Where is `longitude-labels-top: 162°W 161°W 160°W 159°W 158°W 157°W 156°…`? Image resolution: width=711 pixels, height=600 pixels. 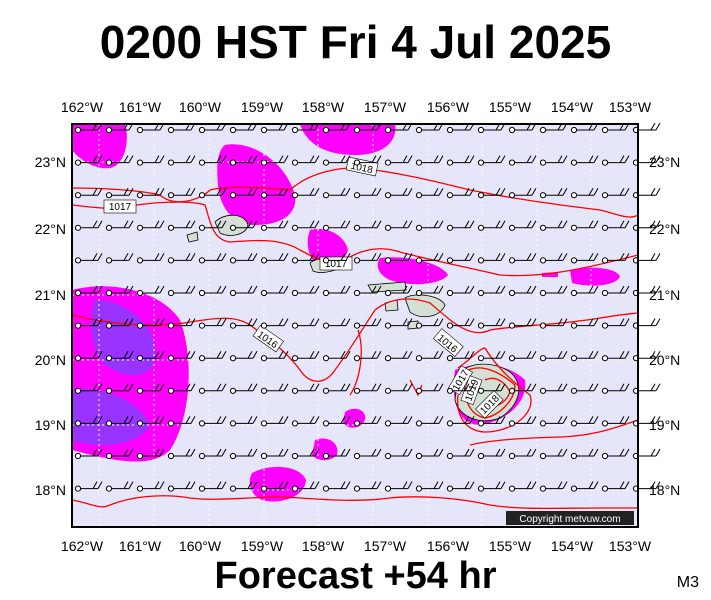 longitude-labels-top: 162°W 161°W 160°W 159°W 158°W 157°W 156°… is located at coordinates (356, 107).